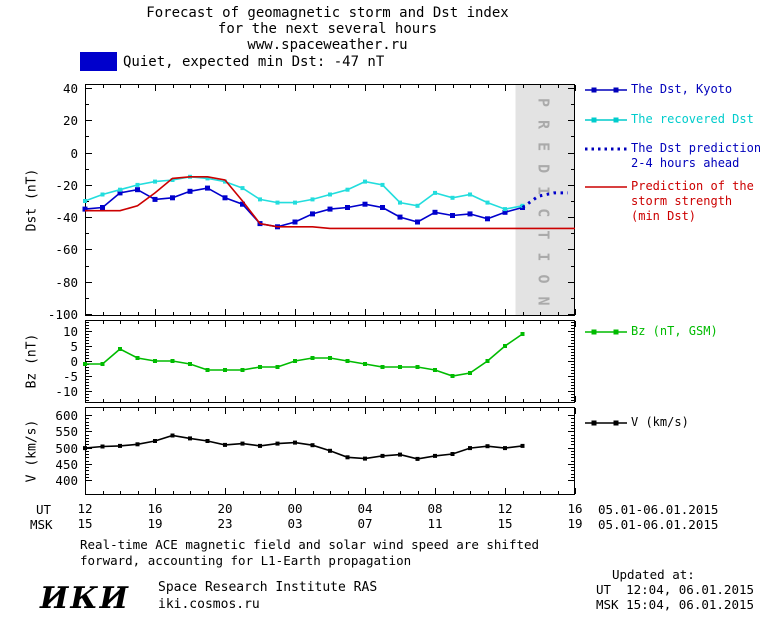 The image size is (760, 620). Describe the element at coordinates (674, 331) in the screenshot. I see `legend-label-bz: Bz (nT, GSM)` at that location.